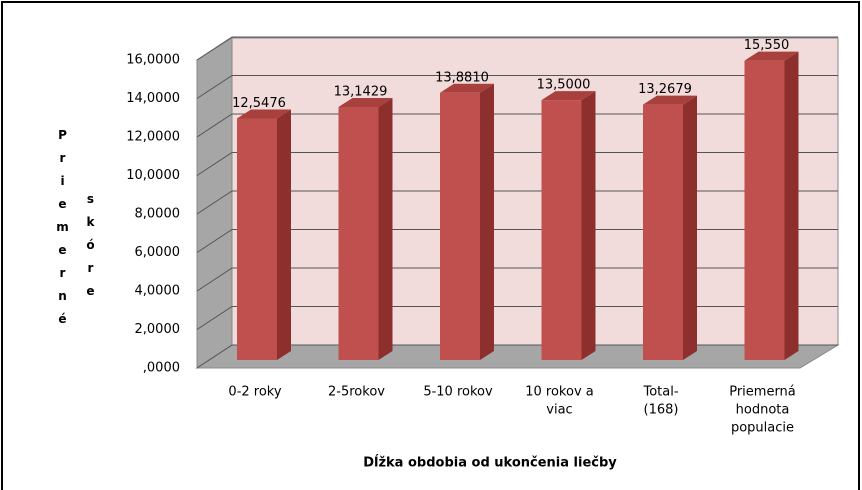 Image resolution: width=862 pixels, height=490 pixels. Describe the element at coordinates (158, 329) in the screenshot. I see `y-tick-label: 2,0000` at that location.